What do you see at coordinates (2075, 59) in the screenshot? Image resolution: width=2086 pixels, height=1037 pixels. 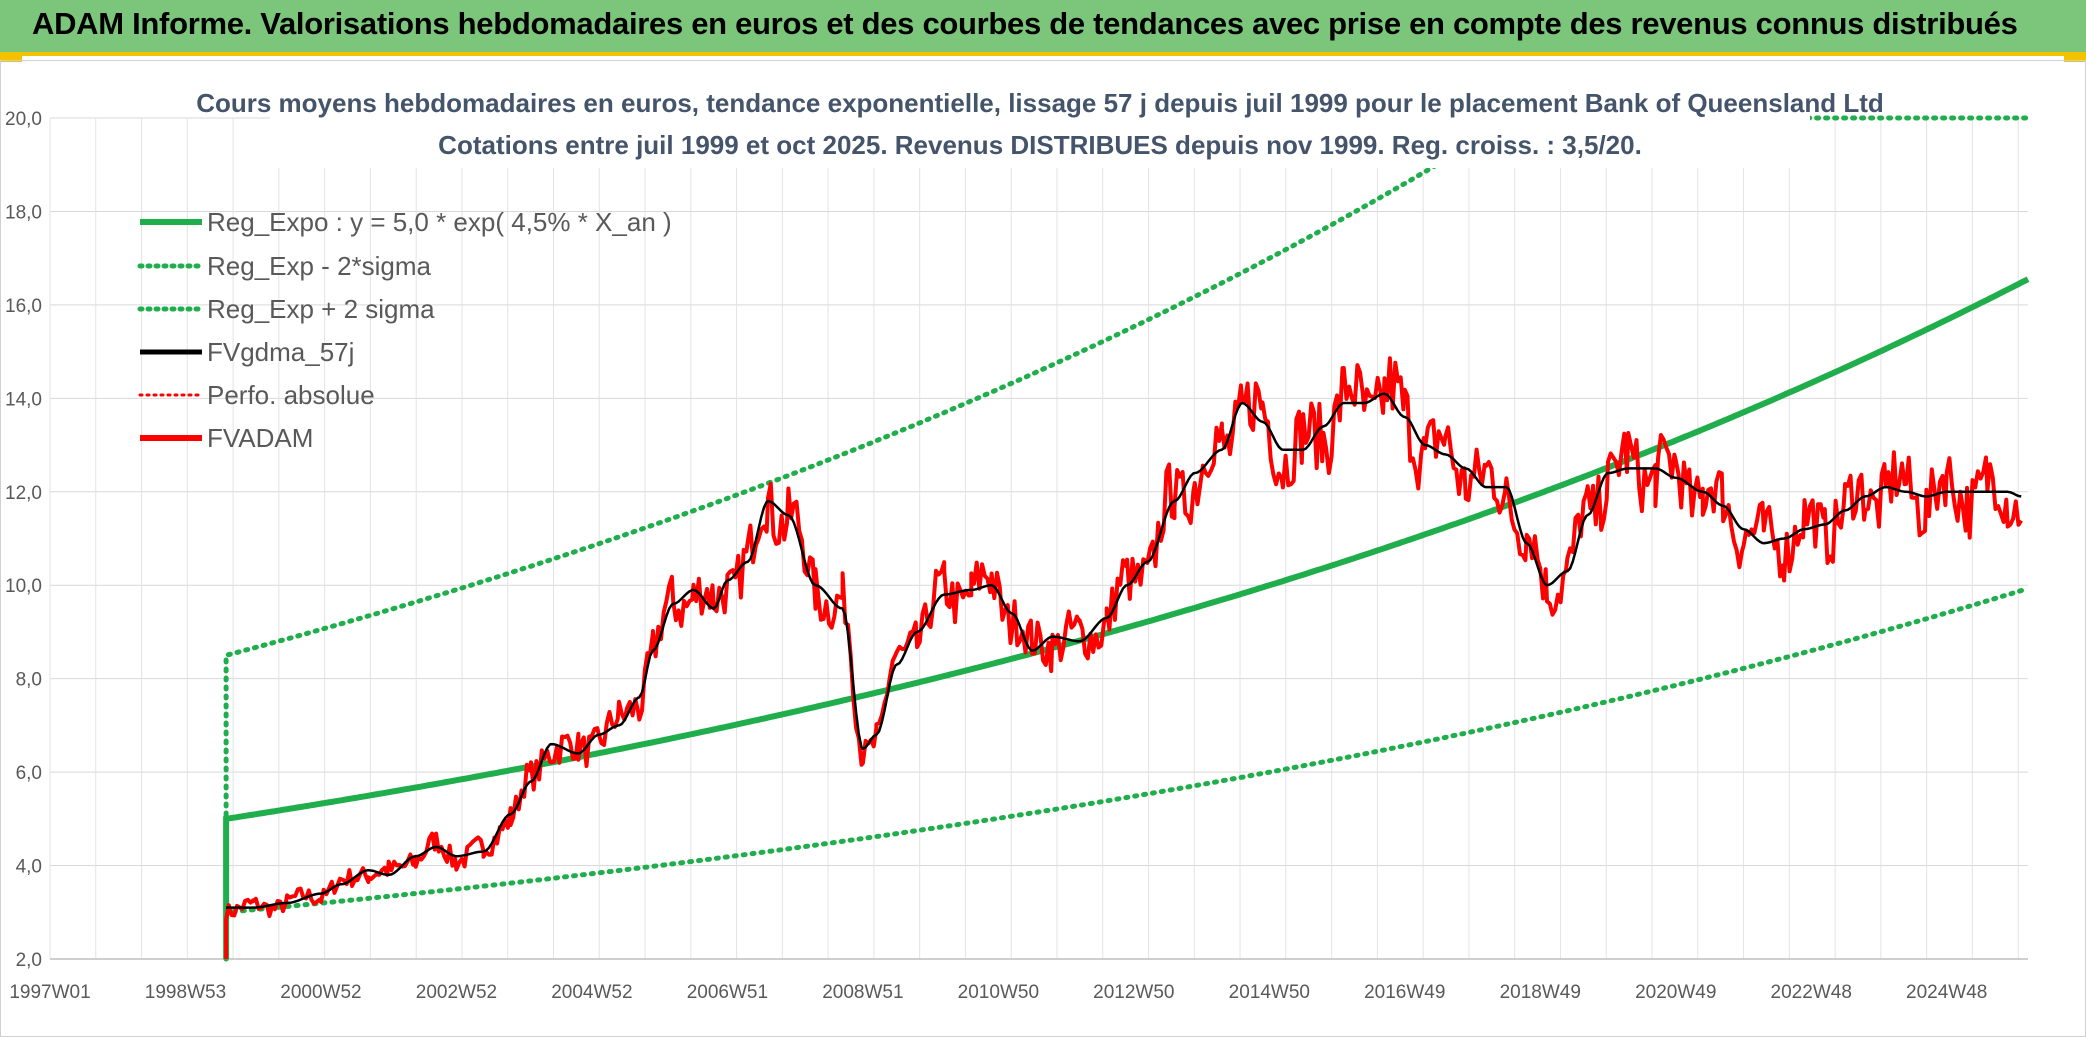 I see `corner-accent-right` at bounding box center [2075, 59].